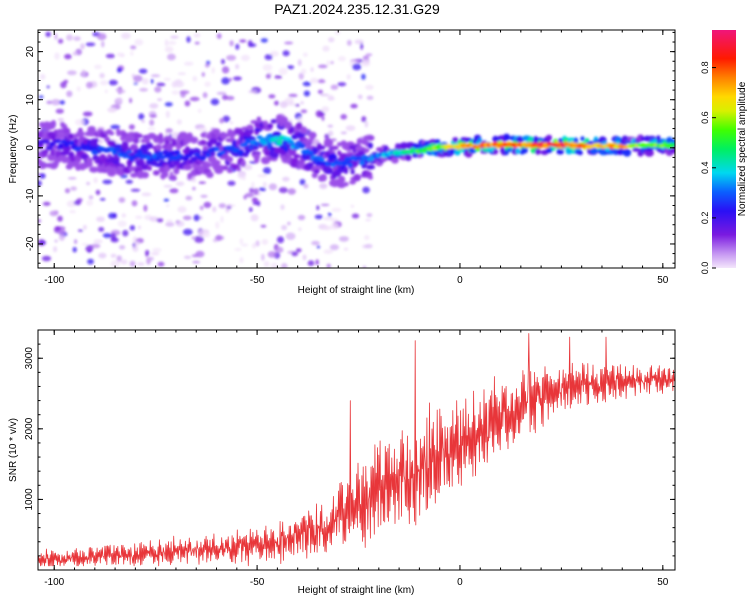 The image size is (750, 600). I want to click on spectrogram-x-tick-label: 0, so click(460, 280).